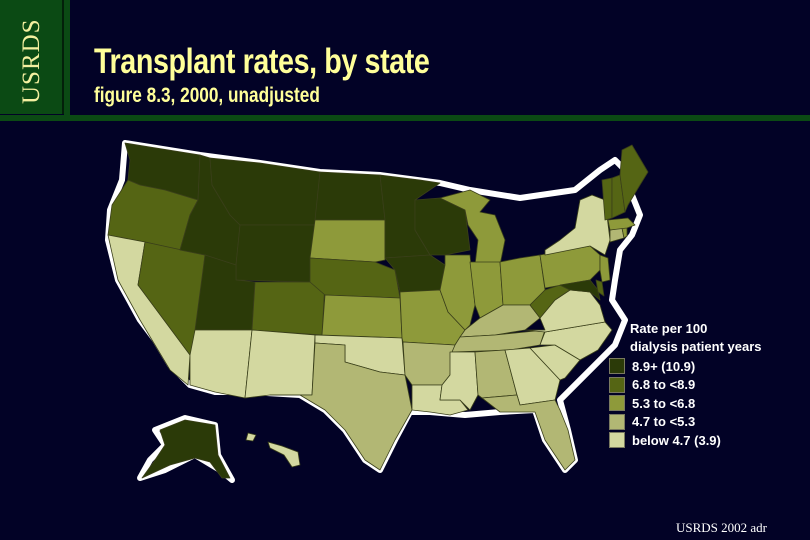 The height and width of the screenshot is (540, 810). Describe the element at coordinates (634, 178) in the screenshot. I see `state-ME` at that location.